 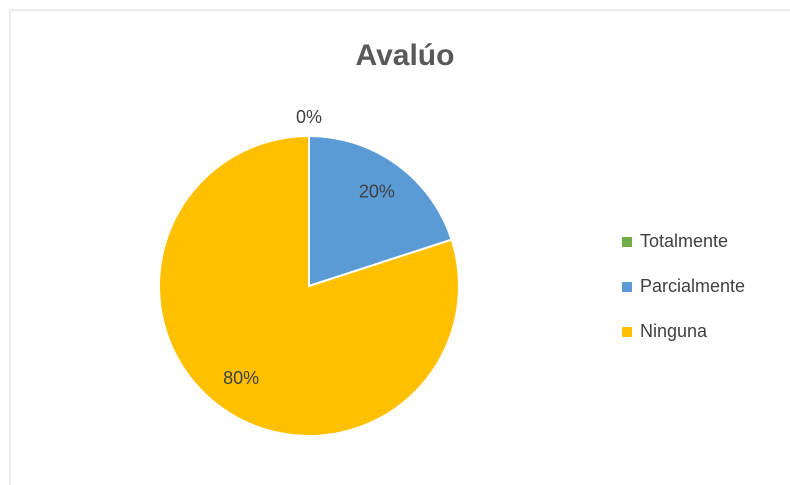 What do you see at coordinates (241, 378) in the screenshot?
I see `data-label: 80%` at bounding box center [241, 378].